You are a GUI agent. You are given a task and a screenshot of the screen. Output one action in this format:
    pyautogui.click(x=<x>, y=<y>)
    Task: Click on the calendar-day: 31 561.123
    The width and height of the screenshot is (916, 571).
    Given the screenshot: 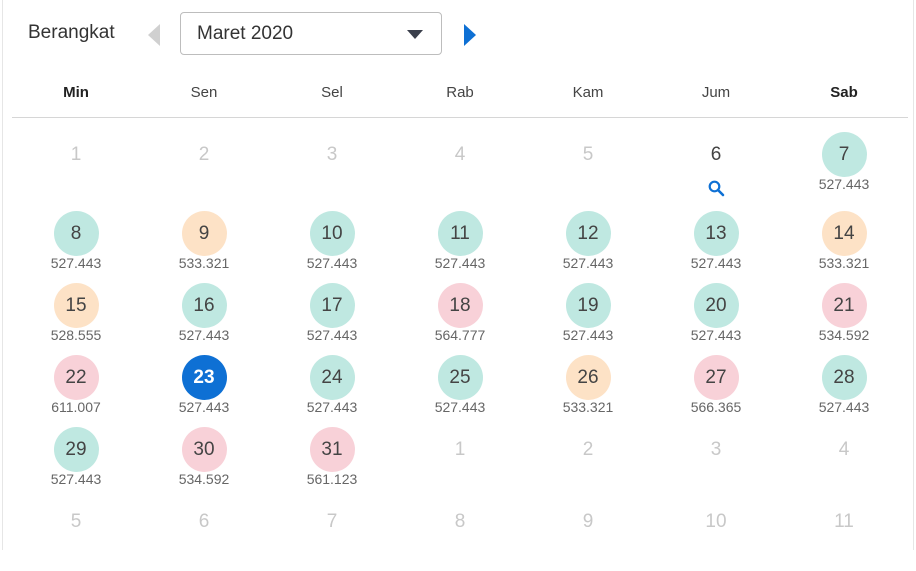 What is the action you would take?
    pyautogui.click(x=332, y=463)
    